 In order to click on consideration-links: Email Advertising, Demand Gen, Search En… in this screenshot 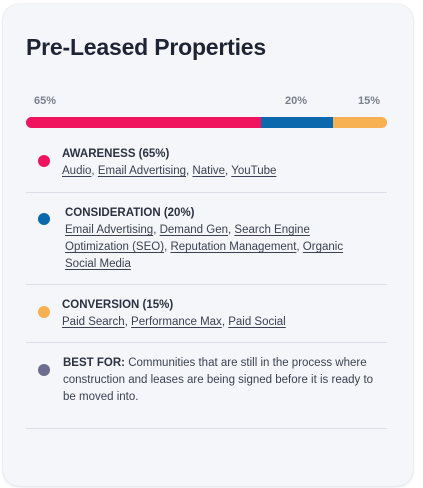, I will do `click(215, 247)`.